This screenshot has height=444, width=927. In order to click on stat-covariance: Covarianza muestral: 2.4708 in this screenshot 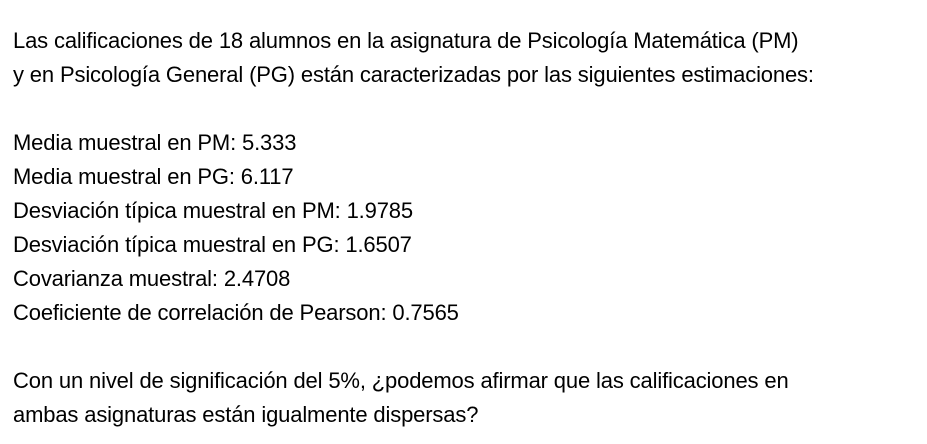, I will do `click(152, 278)`.